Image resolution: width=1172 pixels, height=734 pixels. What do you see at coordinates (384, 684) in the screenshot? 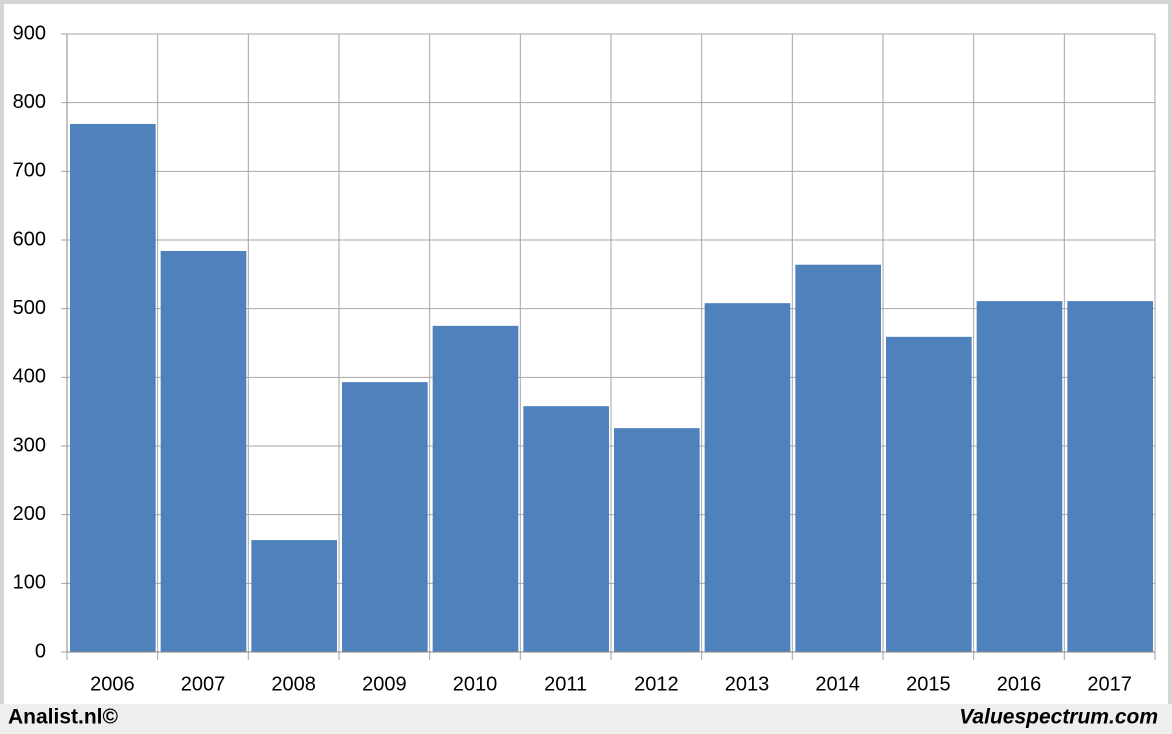
I see `x-tick-label: 2009` at bounding box center [384, 684].